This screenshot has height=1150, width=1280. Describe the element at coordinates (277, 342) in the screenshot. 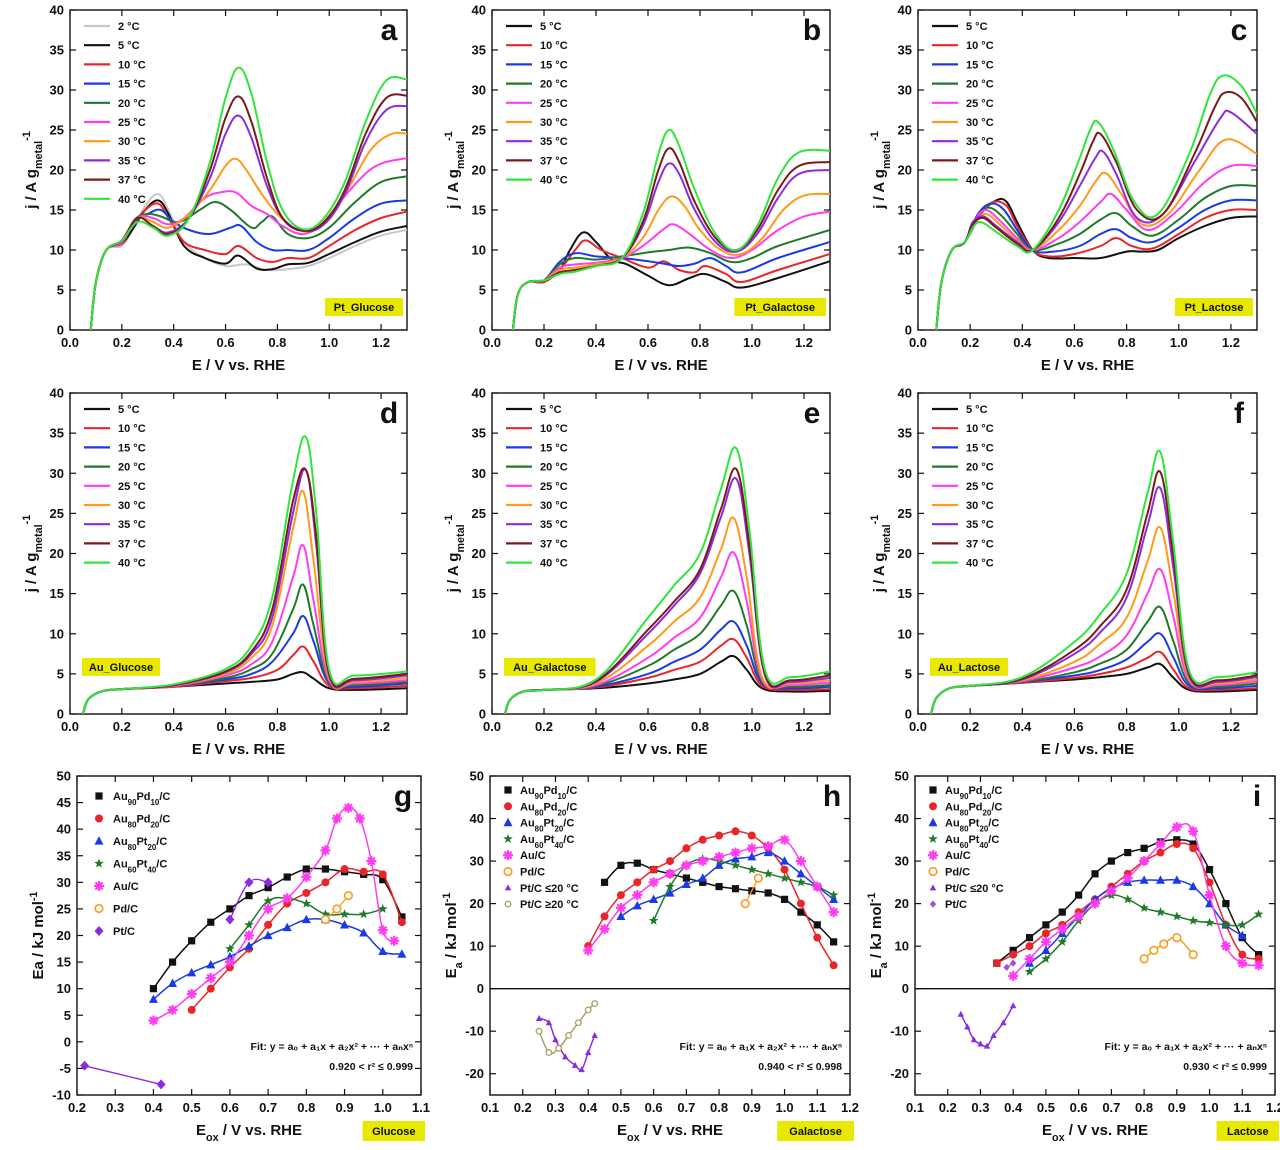

I see `x-tick-label: 0.8` at that location.